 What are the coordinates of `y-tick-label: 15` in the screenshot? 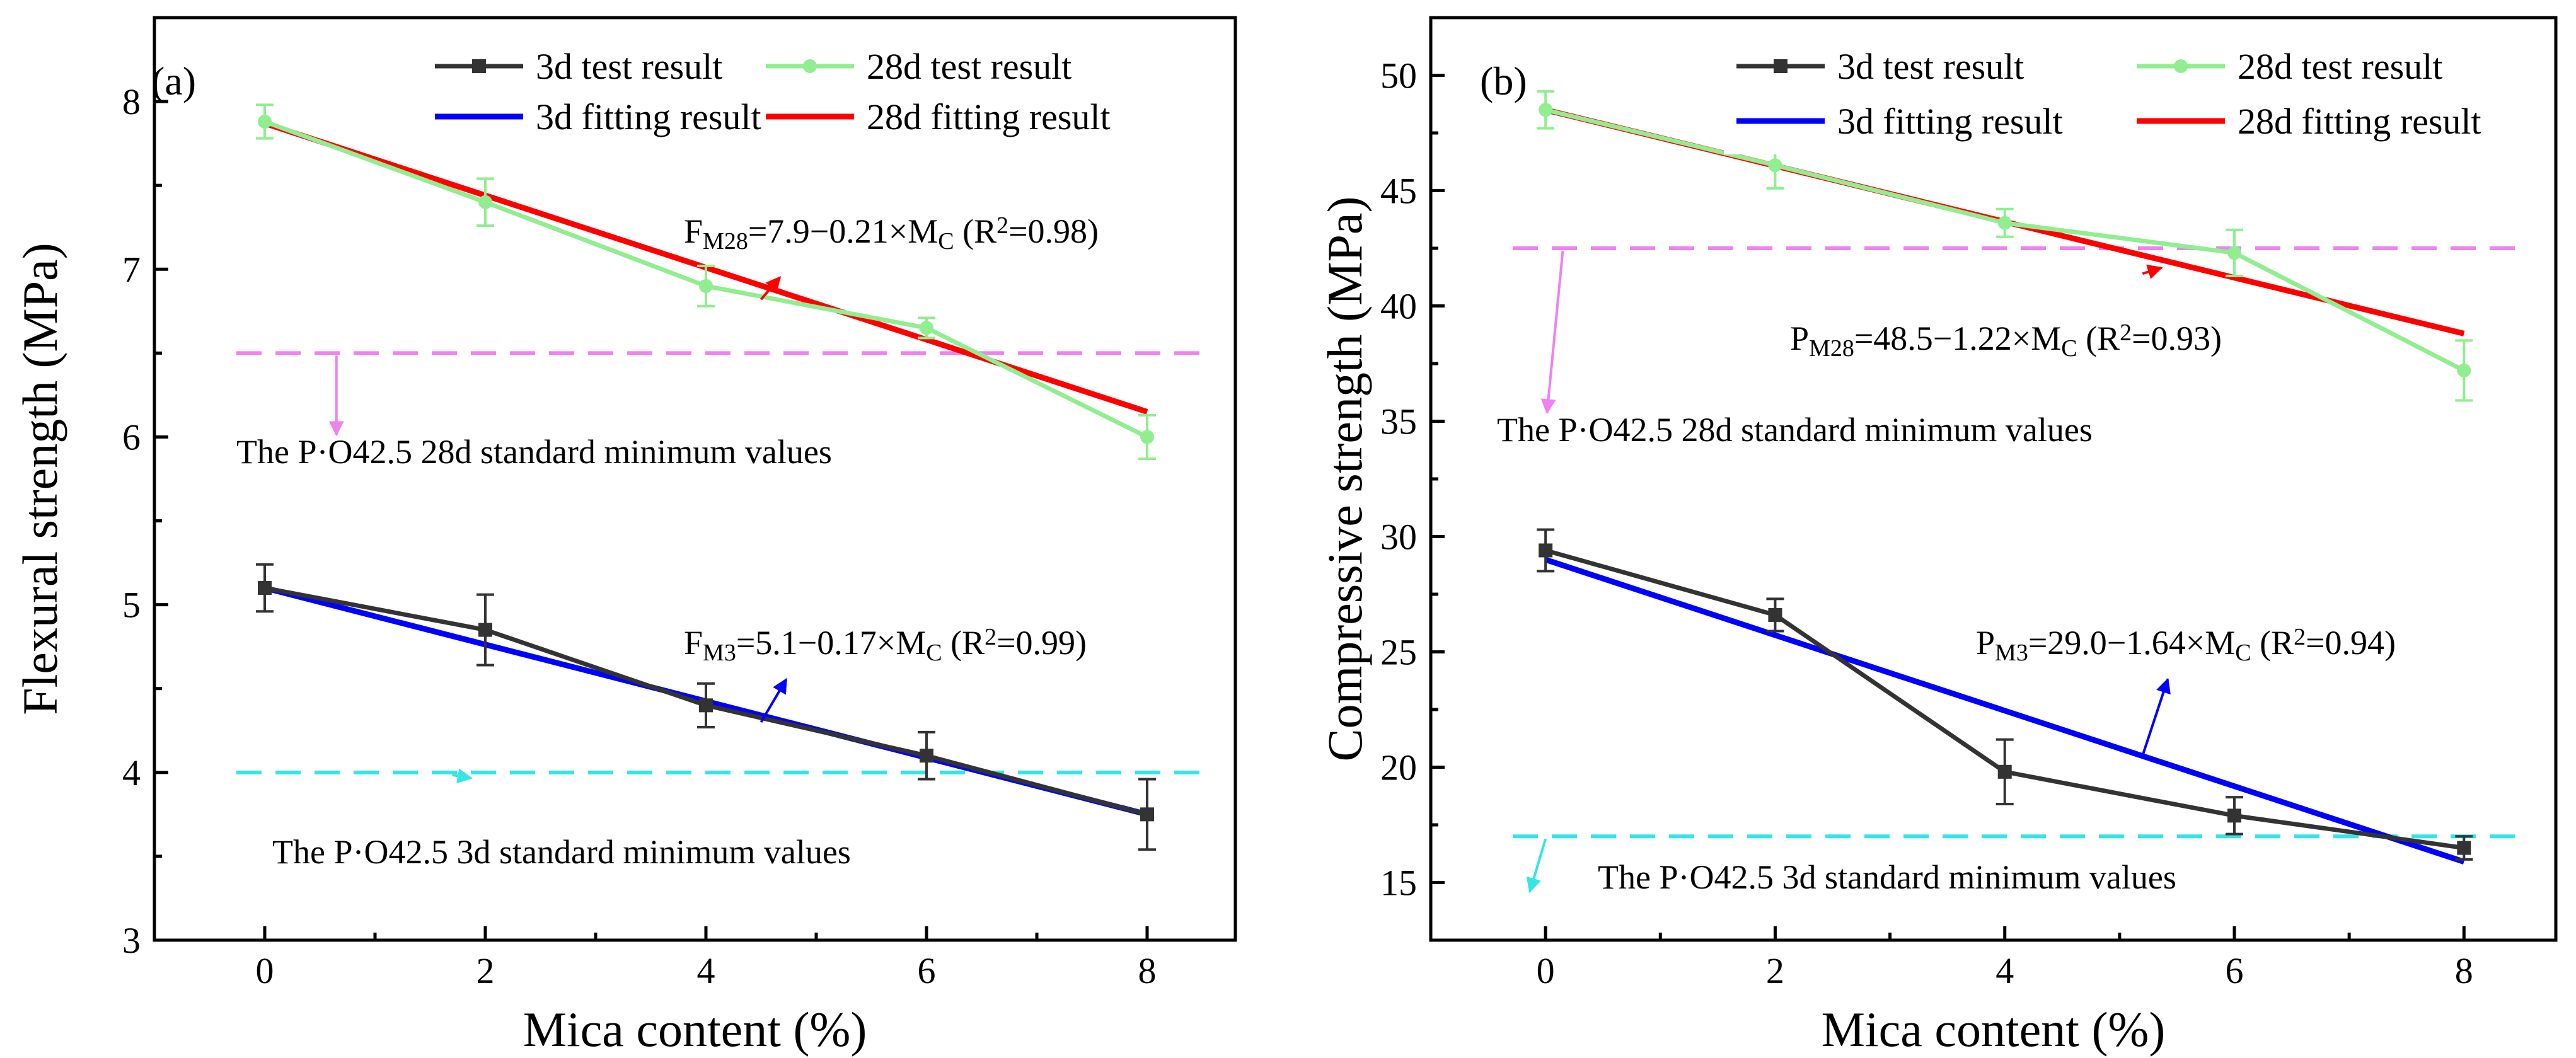 It's located at (1398, 883).